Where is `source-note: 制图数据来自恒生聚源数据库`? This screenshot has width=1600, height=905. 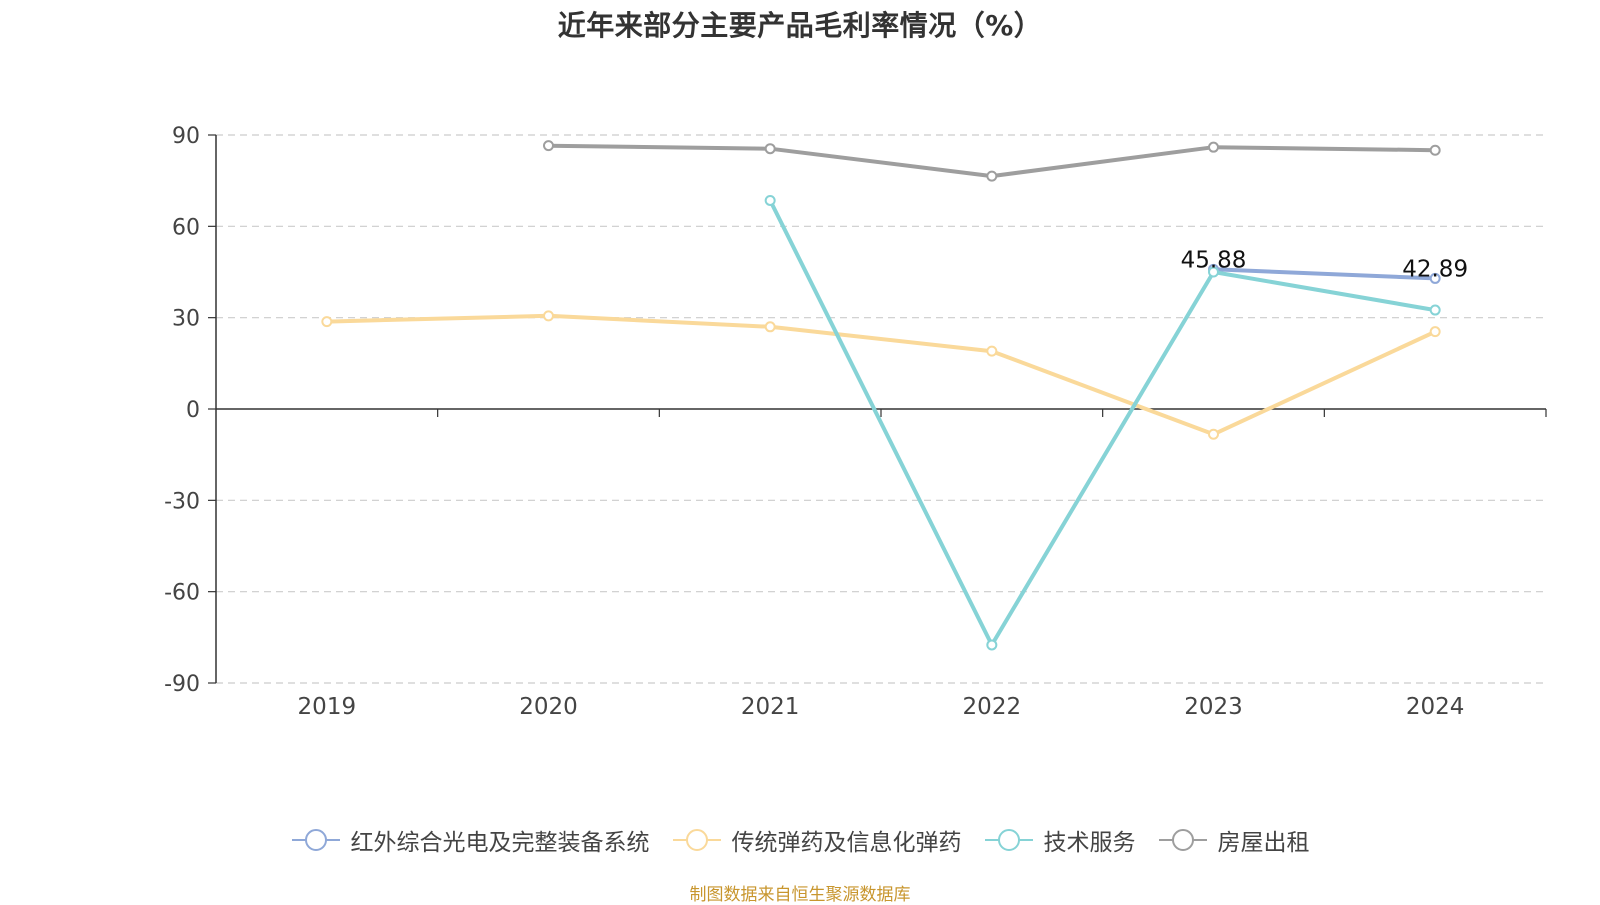
source-note: 制图数据来自恒生聚源数据库 is located at coordinates (800, 895).